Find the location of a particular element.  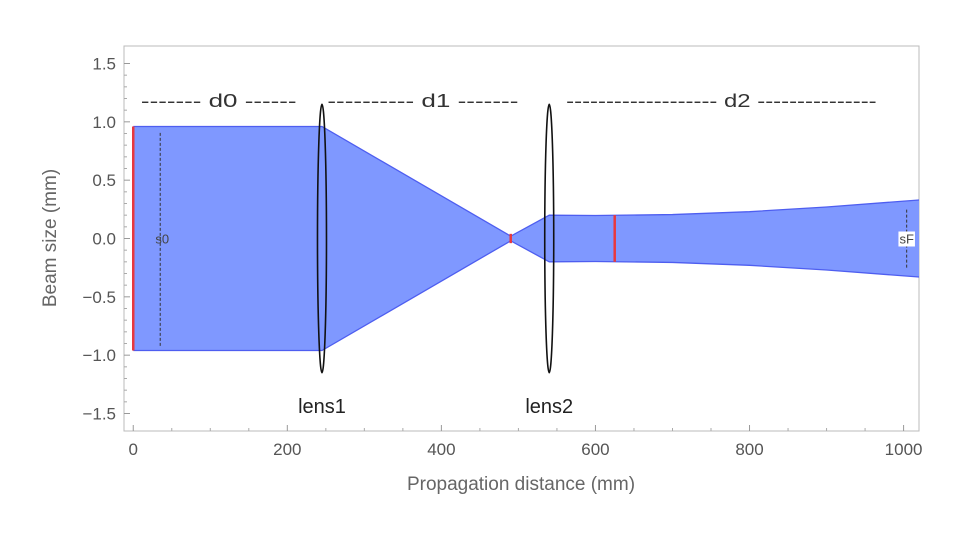

x-tick-label-4: 800 is located at coordinates (749, 449).